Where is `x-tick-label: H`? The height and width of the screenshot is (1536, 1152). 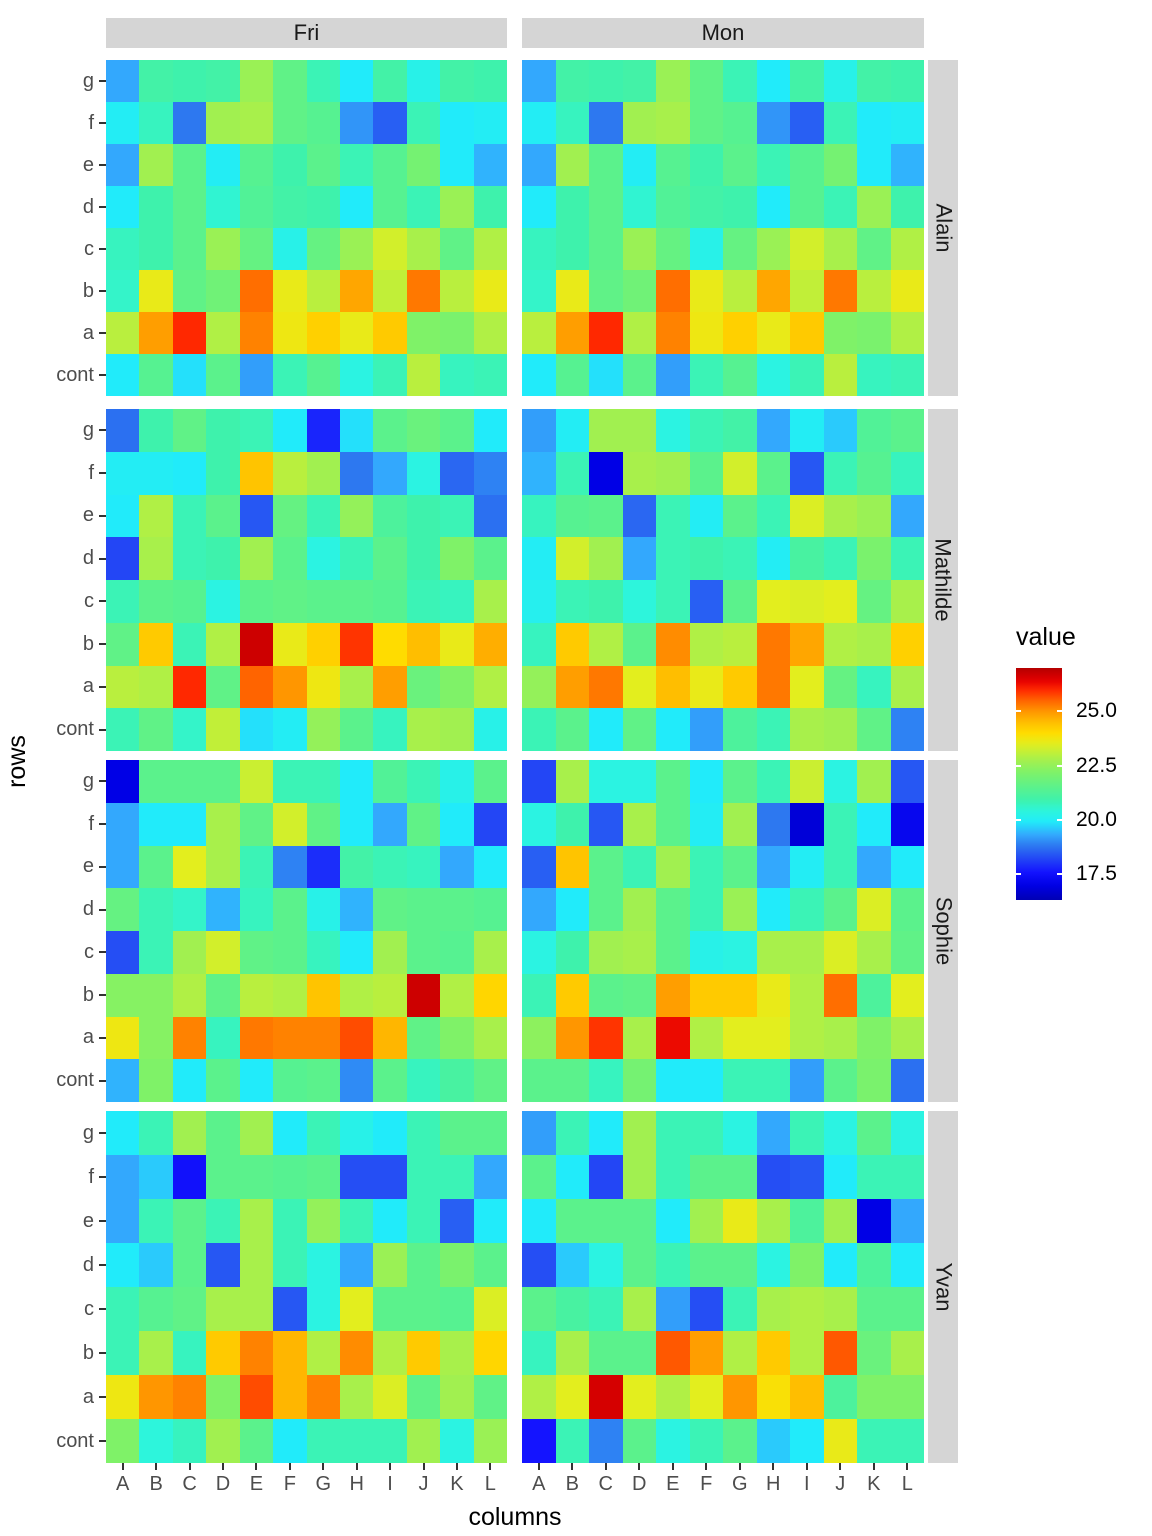
x-tick-label: H is located at coordinates (773, 1484).